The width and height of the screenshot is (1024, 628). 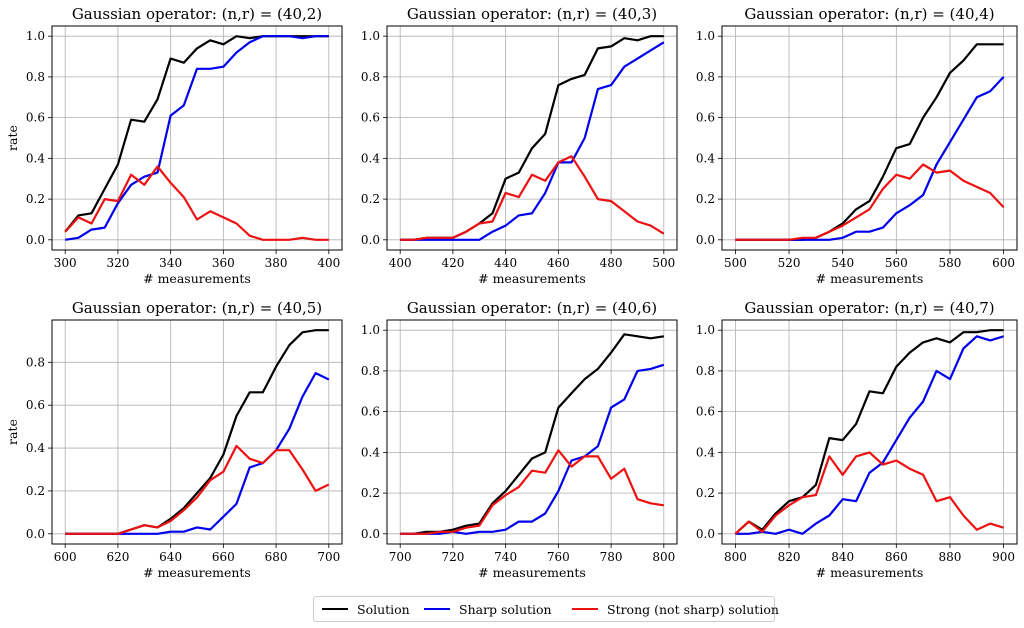 I want to click on x-tick-label: 820, so click(x=789, y=557).